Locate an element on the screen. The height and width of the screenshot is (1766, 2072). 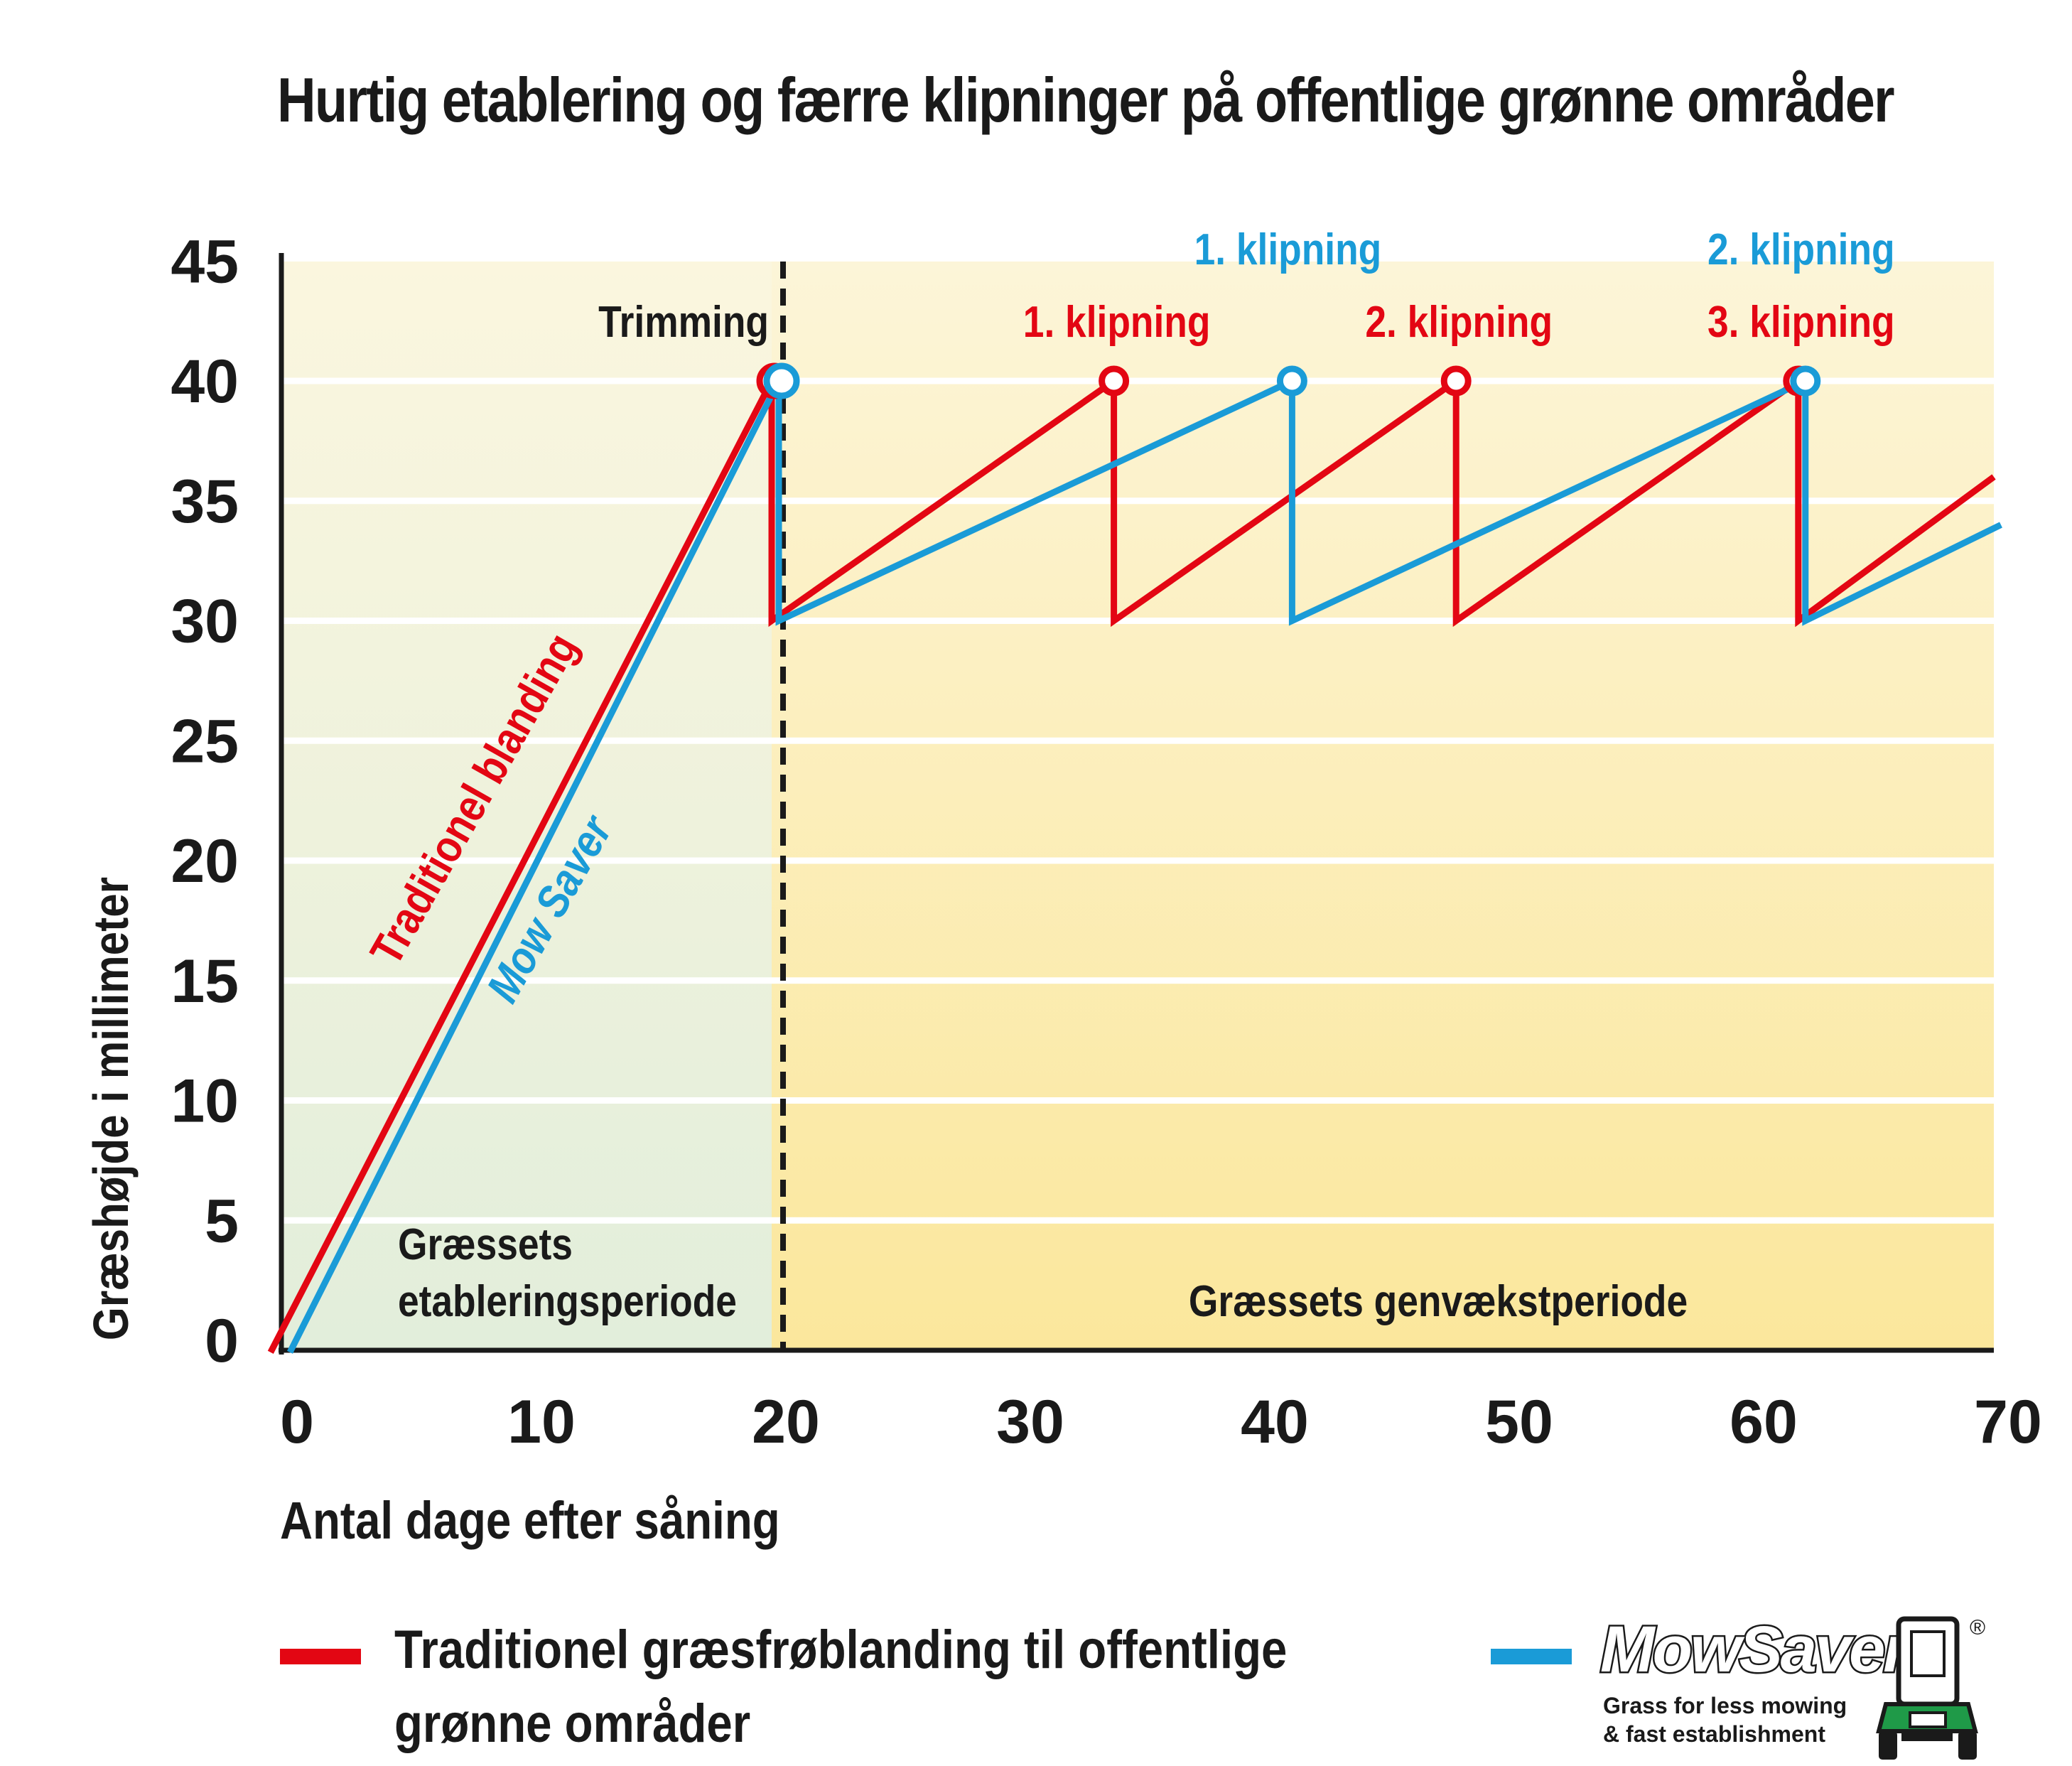
legend-red-label-line2: grønne områder is located at coordinates (572, 1724).